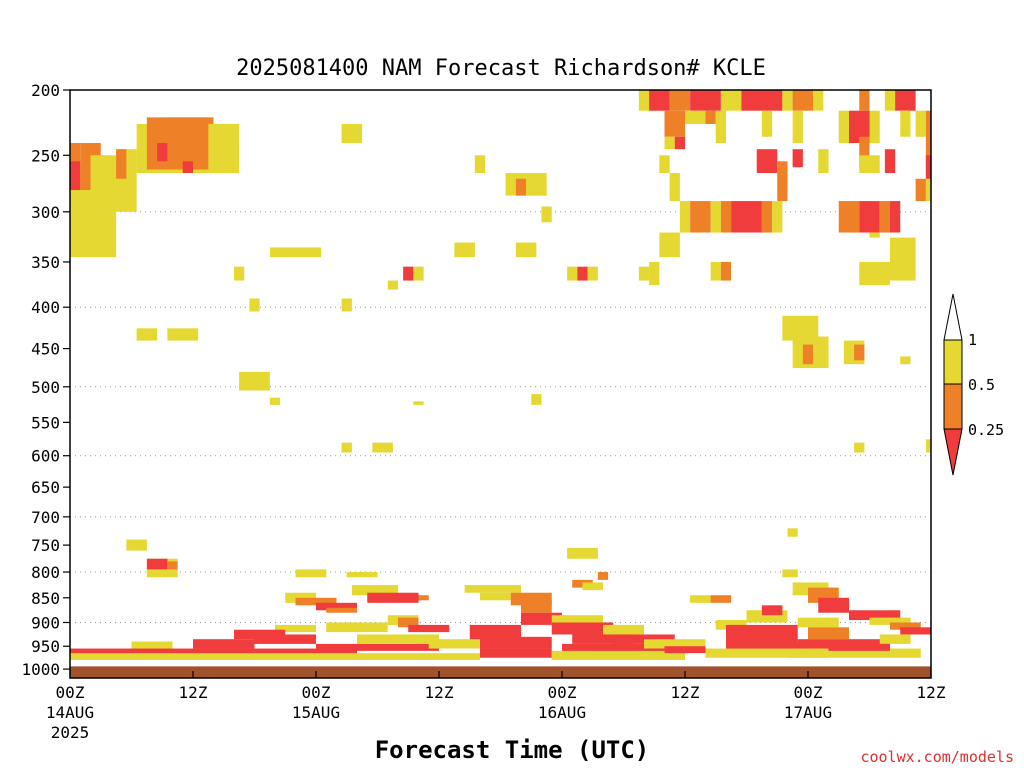 This screenshot has width=1024, height=772. I want to click on y-tick-label: 550, so click(45, 422).